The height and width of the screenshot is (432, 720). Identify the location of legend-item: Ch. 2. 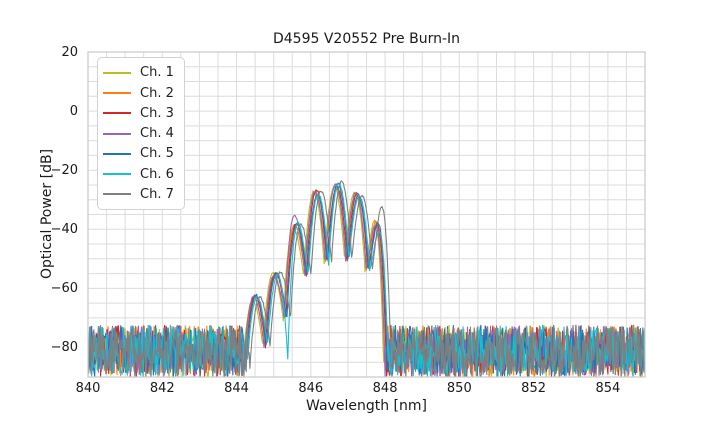
(143, 93).